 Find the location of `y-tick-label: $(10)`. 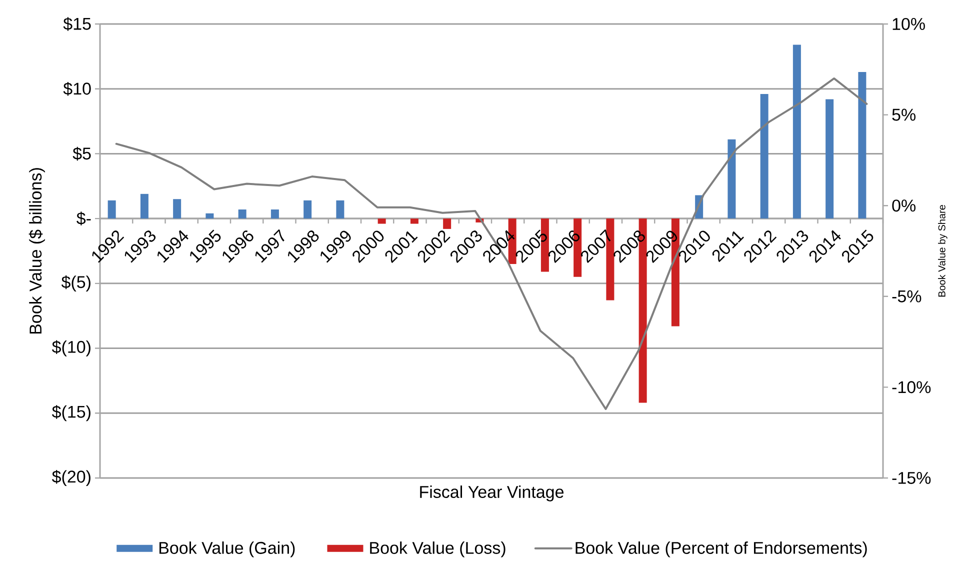

y-tick-label: $(10) is located at coordinates (71, 348).